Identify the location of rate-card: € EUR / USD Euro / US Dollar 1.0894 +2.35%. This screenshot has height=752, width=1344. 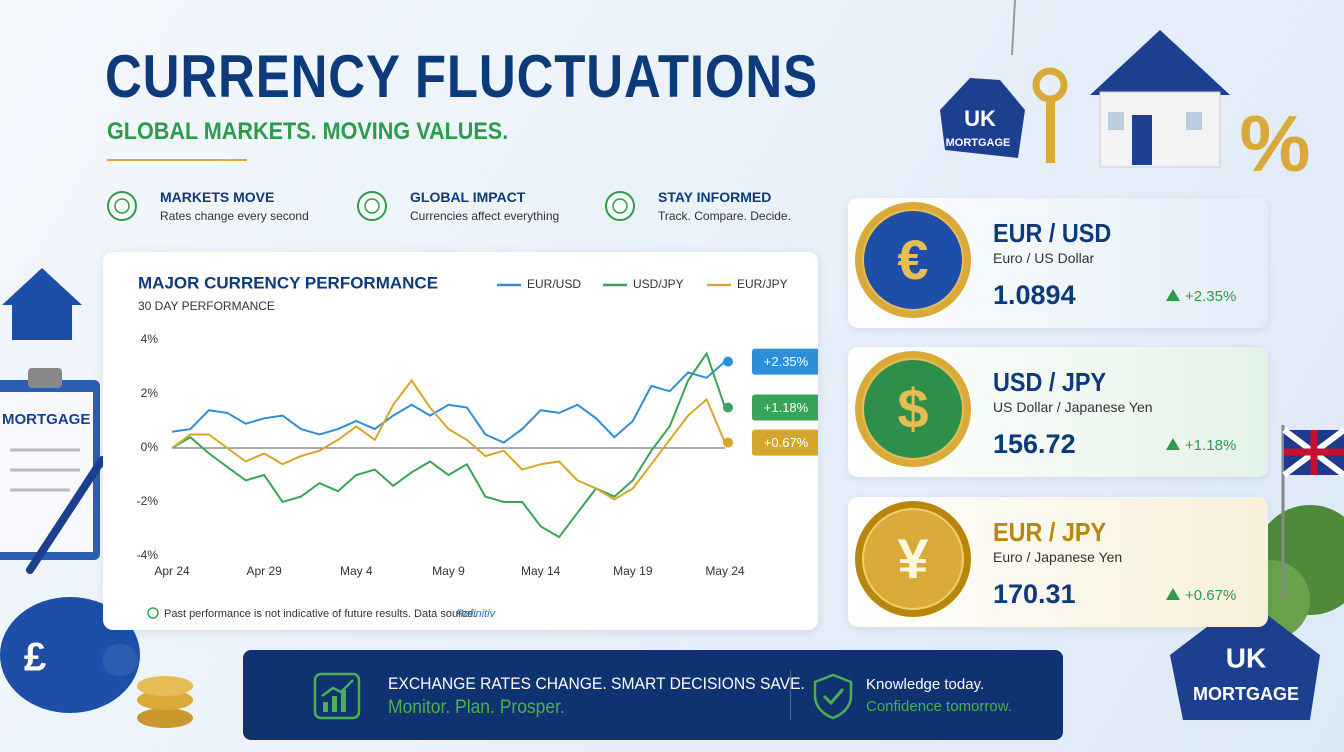
(1058, 263).